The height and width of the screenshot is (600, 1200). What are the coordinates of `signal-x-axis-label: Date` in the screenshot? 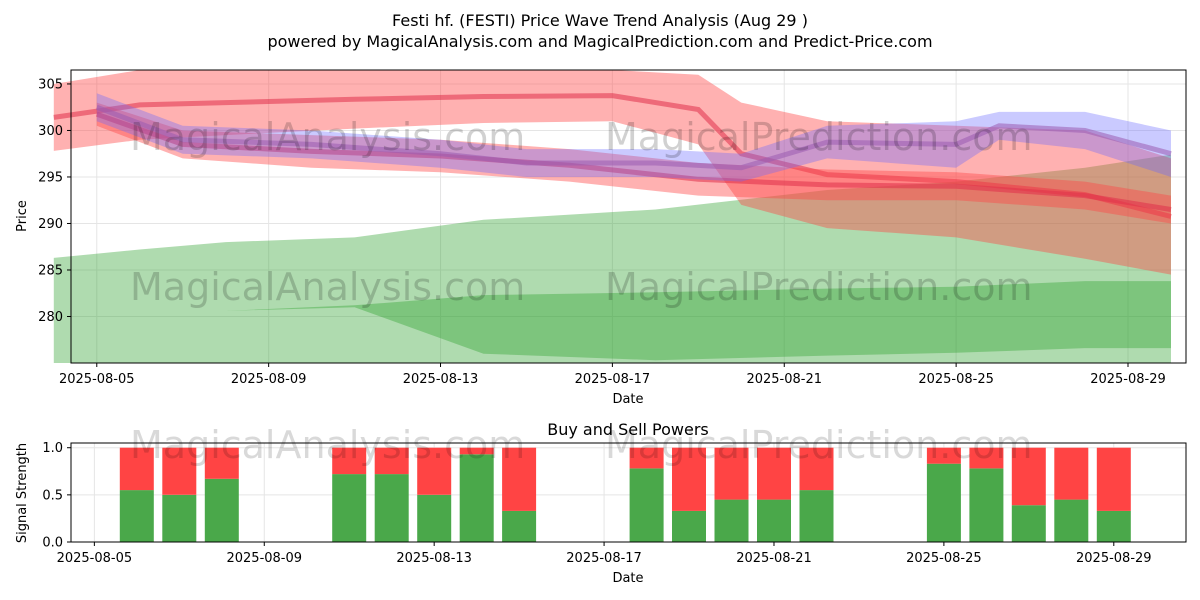 It's located at (627, 578).